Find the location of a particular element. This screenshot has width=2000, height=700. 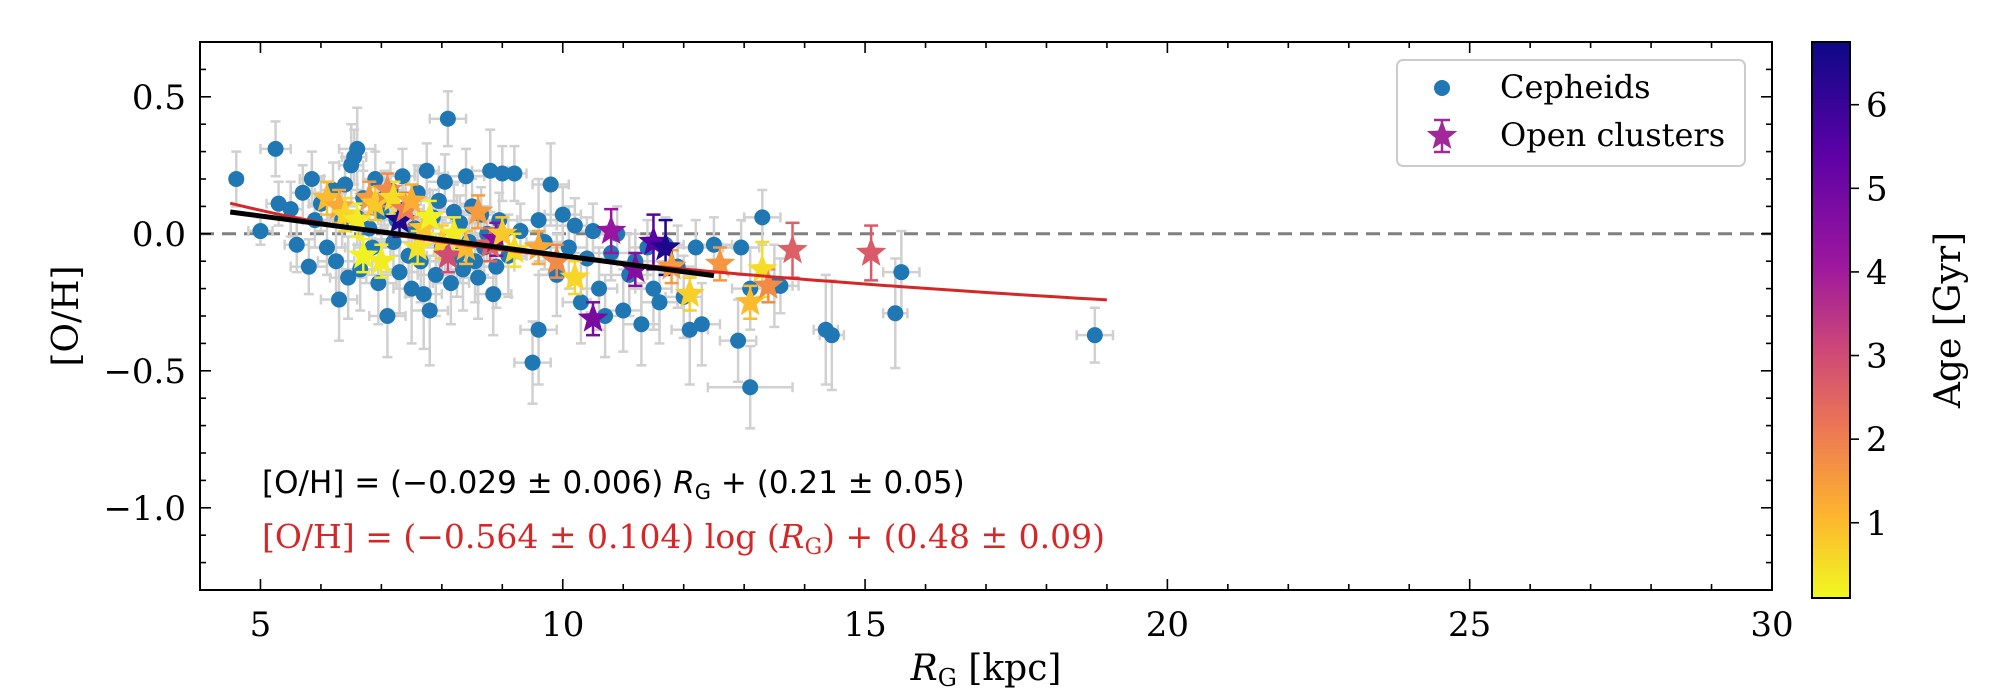

colorbar-tick-label: 5 is located at coordinates (1877, 189).